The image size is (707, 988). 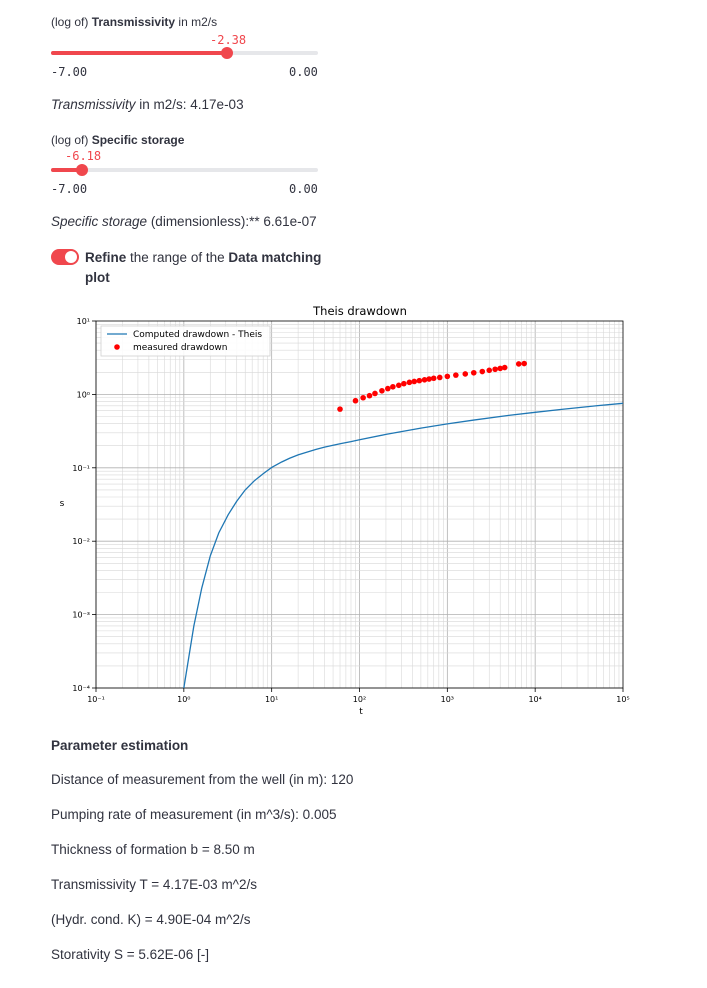 I want to click on x-tick-label: 10⁵, so click(x=622, y=699).